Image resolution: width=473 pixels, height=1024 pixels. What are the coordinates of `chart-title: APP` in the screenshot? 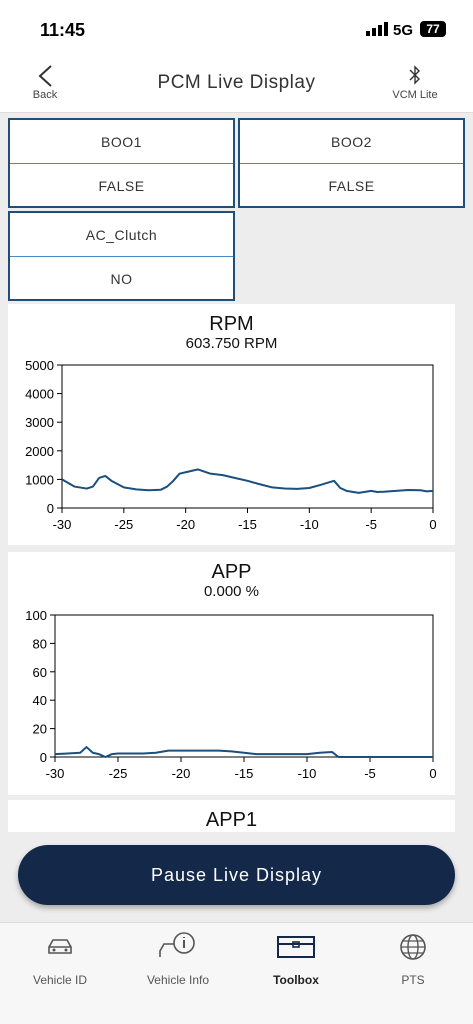 It's located at (231, 572).